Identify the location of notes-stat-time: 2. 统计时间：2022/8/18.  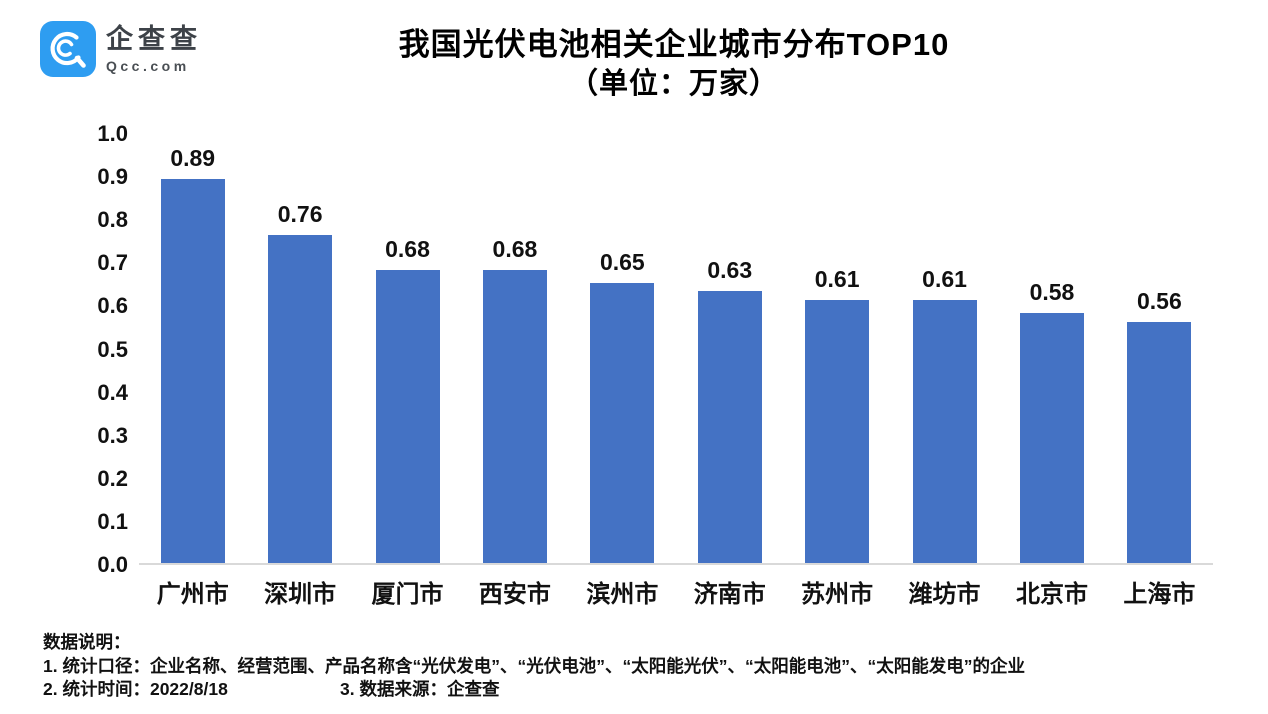
(135, 689).